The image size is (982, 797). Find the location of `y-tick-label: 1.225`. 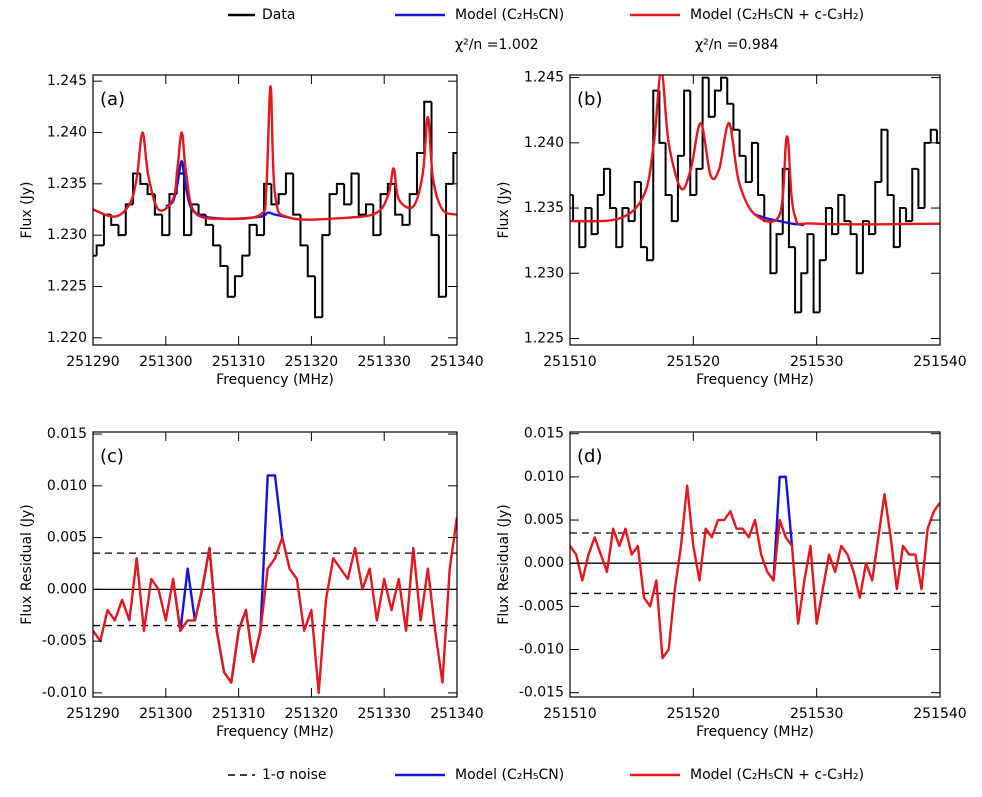

y-tick-label: 1.225 is located at coordinates (67, 286).